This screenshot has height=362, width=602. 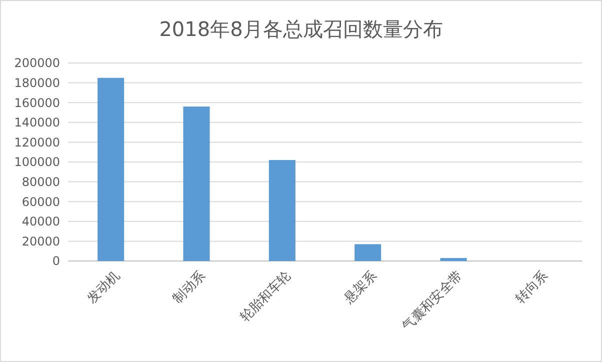 I want to click on x-tick-label: 转向系, so click(x=532, y=287).